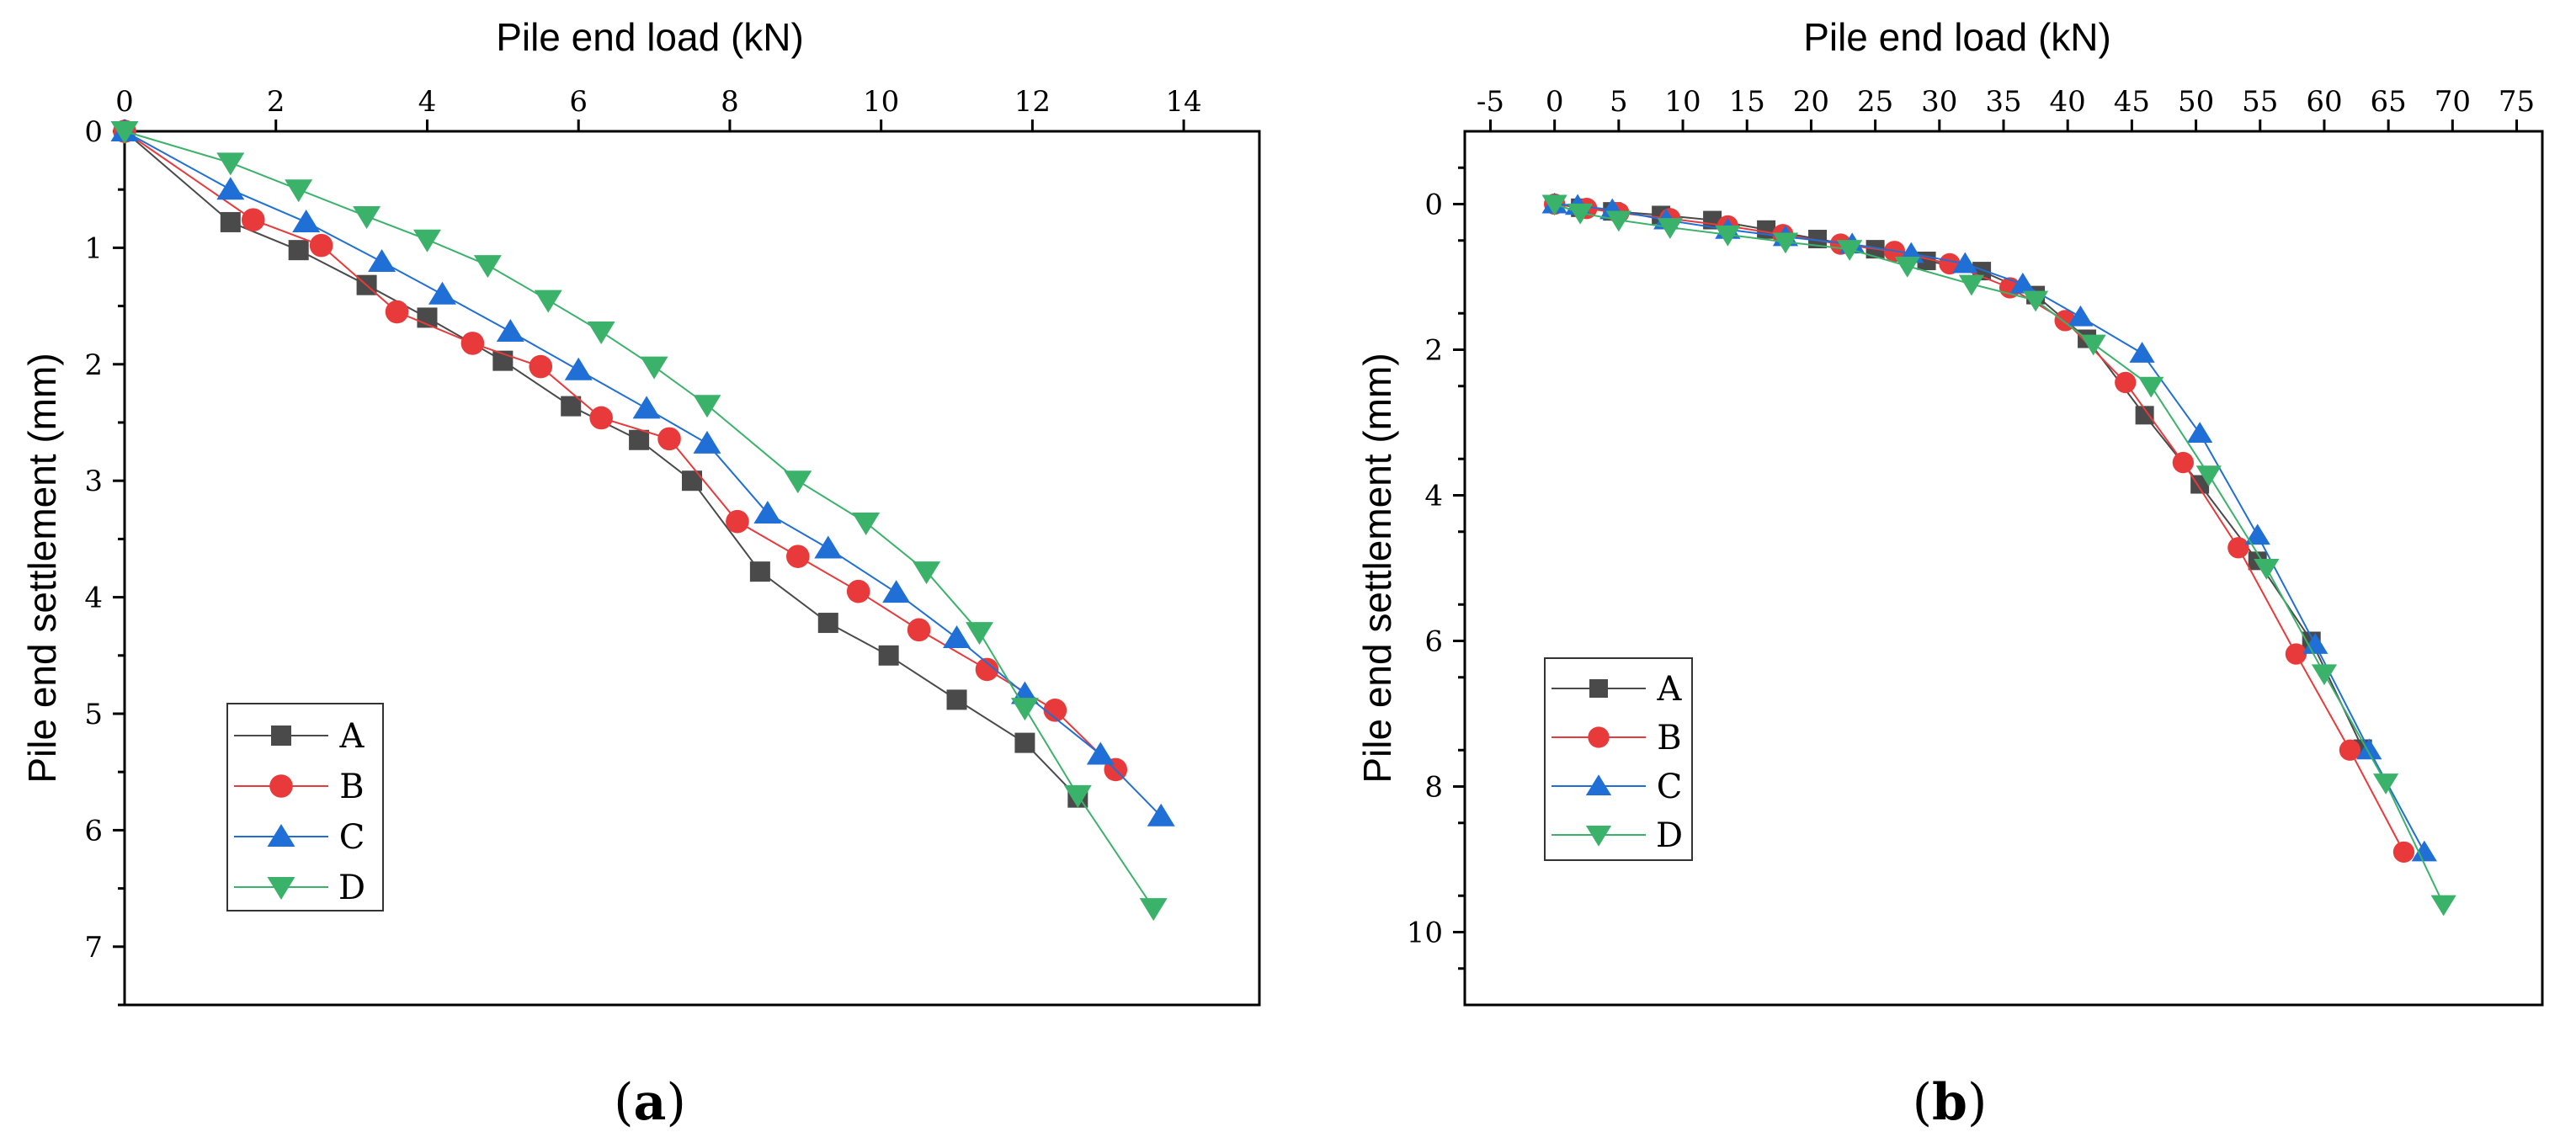 The width and height of the screenshot is (2576, 1148). I want to click on x-tick-label: 50, so click(2196, 102).